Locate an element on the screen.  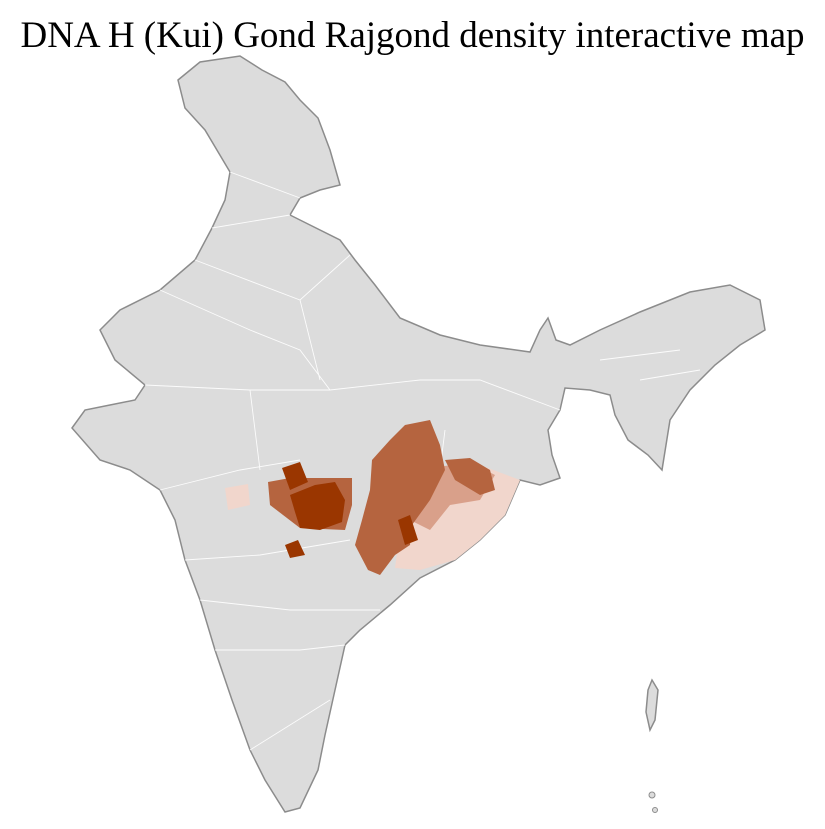
andaman-islands is located at coordinates (652, 705).